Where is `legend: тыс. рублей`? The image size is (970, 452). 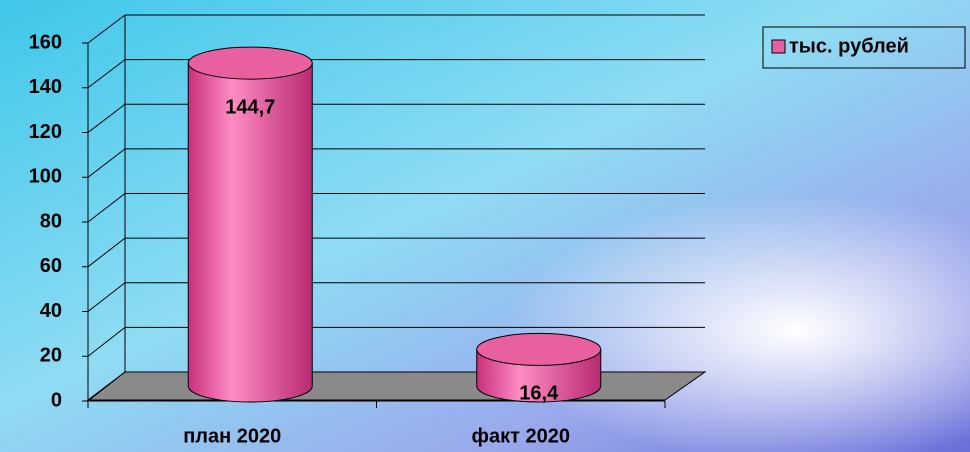
legend: тыс. рублей is located at coordinates (864, 47).